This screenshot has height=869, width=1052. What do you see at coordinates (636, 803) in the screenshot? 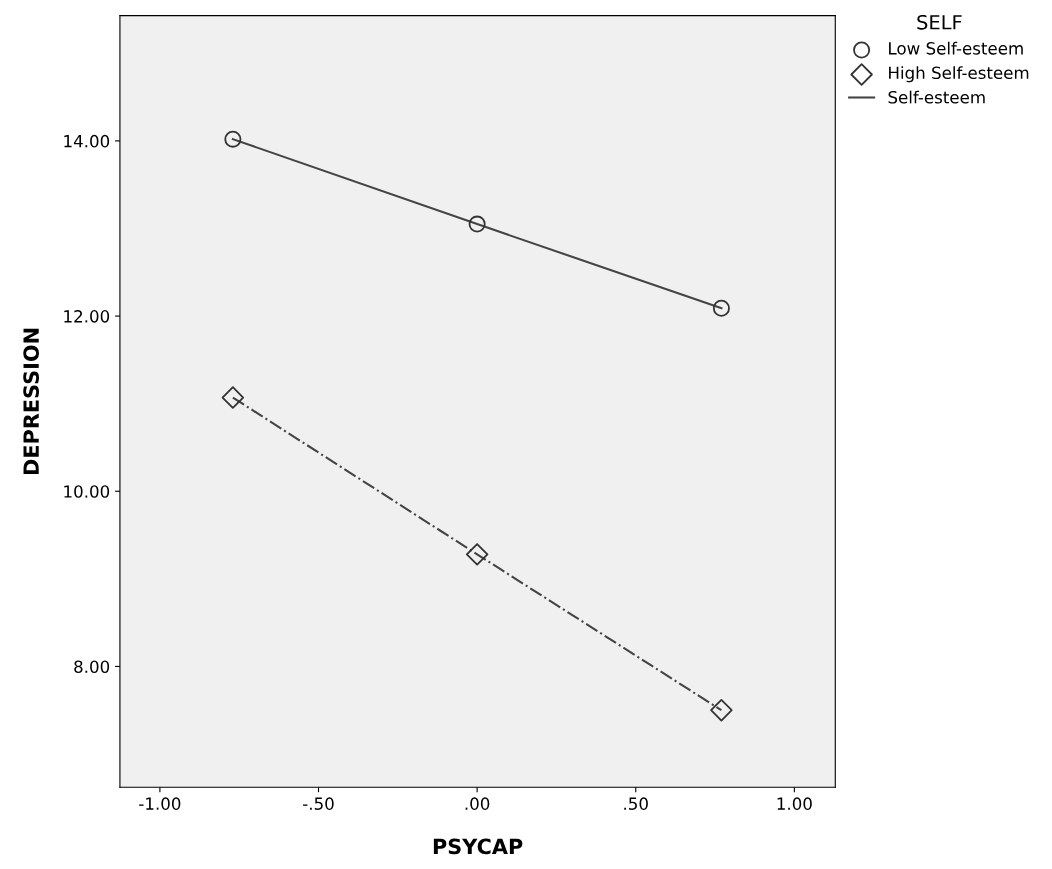
I see `x-tick-label: .50` at bounding box center [636, 803].